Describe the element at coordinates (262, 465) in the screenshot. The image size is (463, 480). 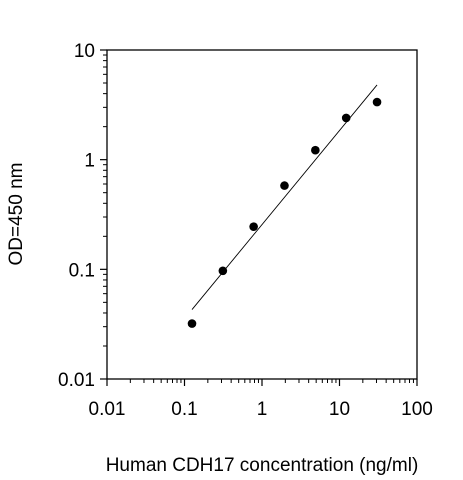
I see `x-axis-label: Human CDH17 concentration (ng/ml)` at that location.